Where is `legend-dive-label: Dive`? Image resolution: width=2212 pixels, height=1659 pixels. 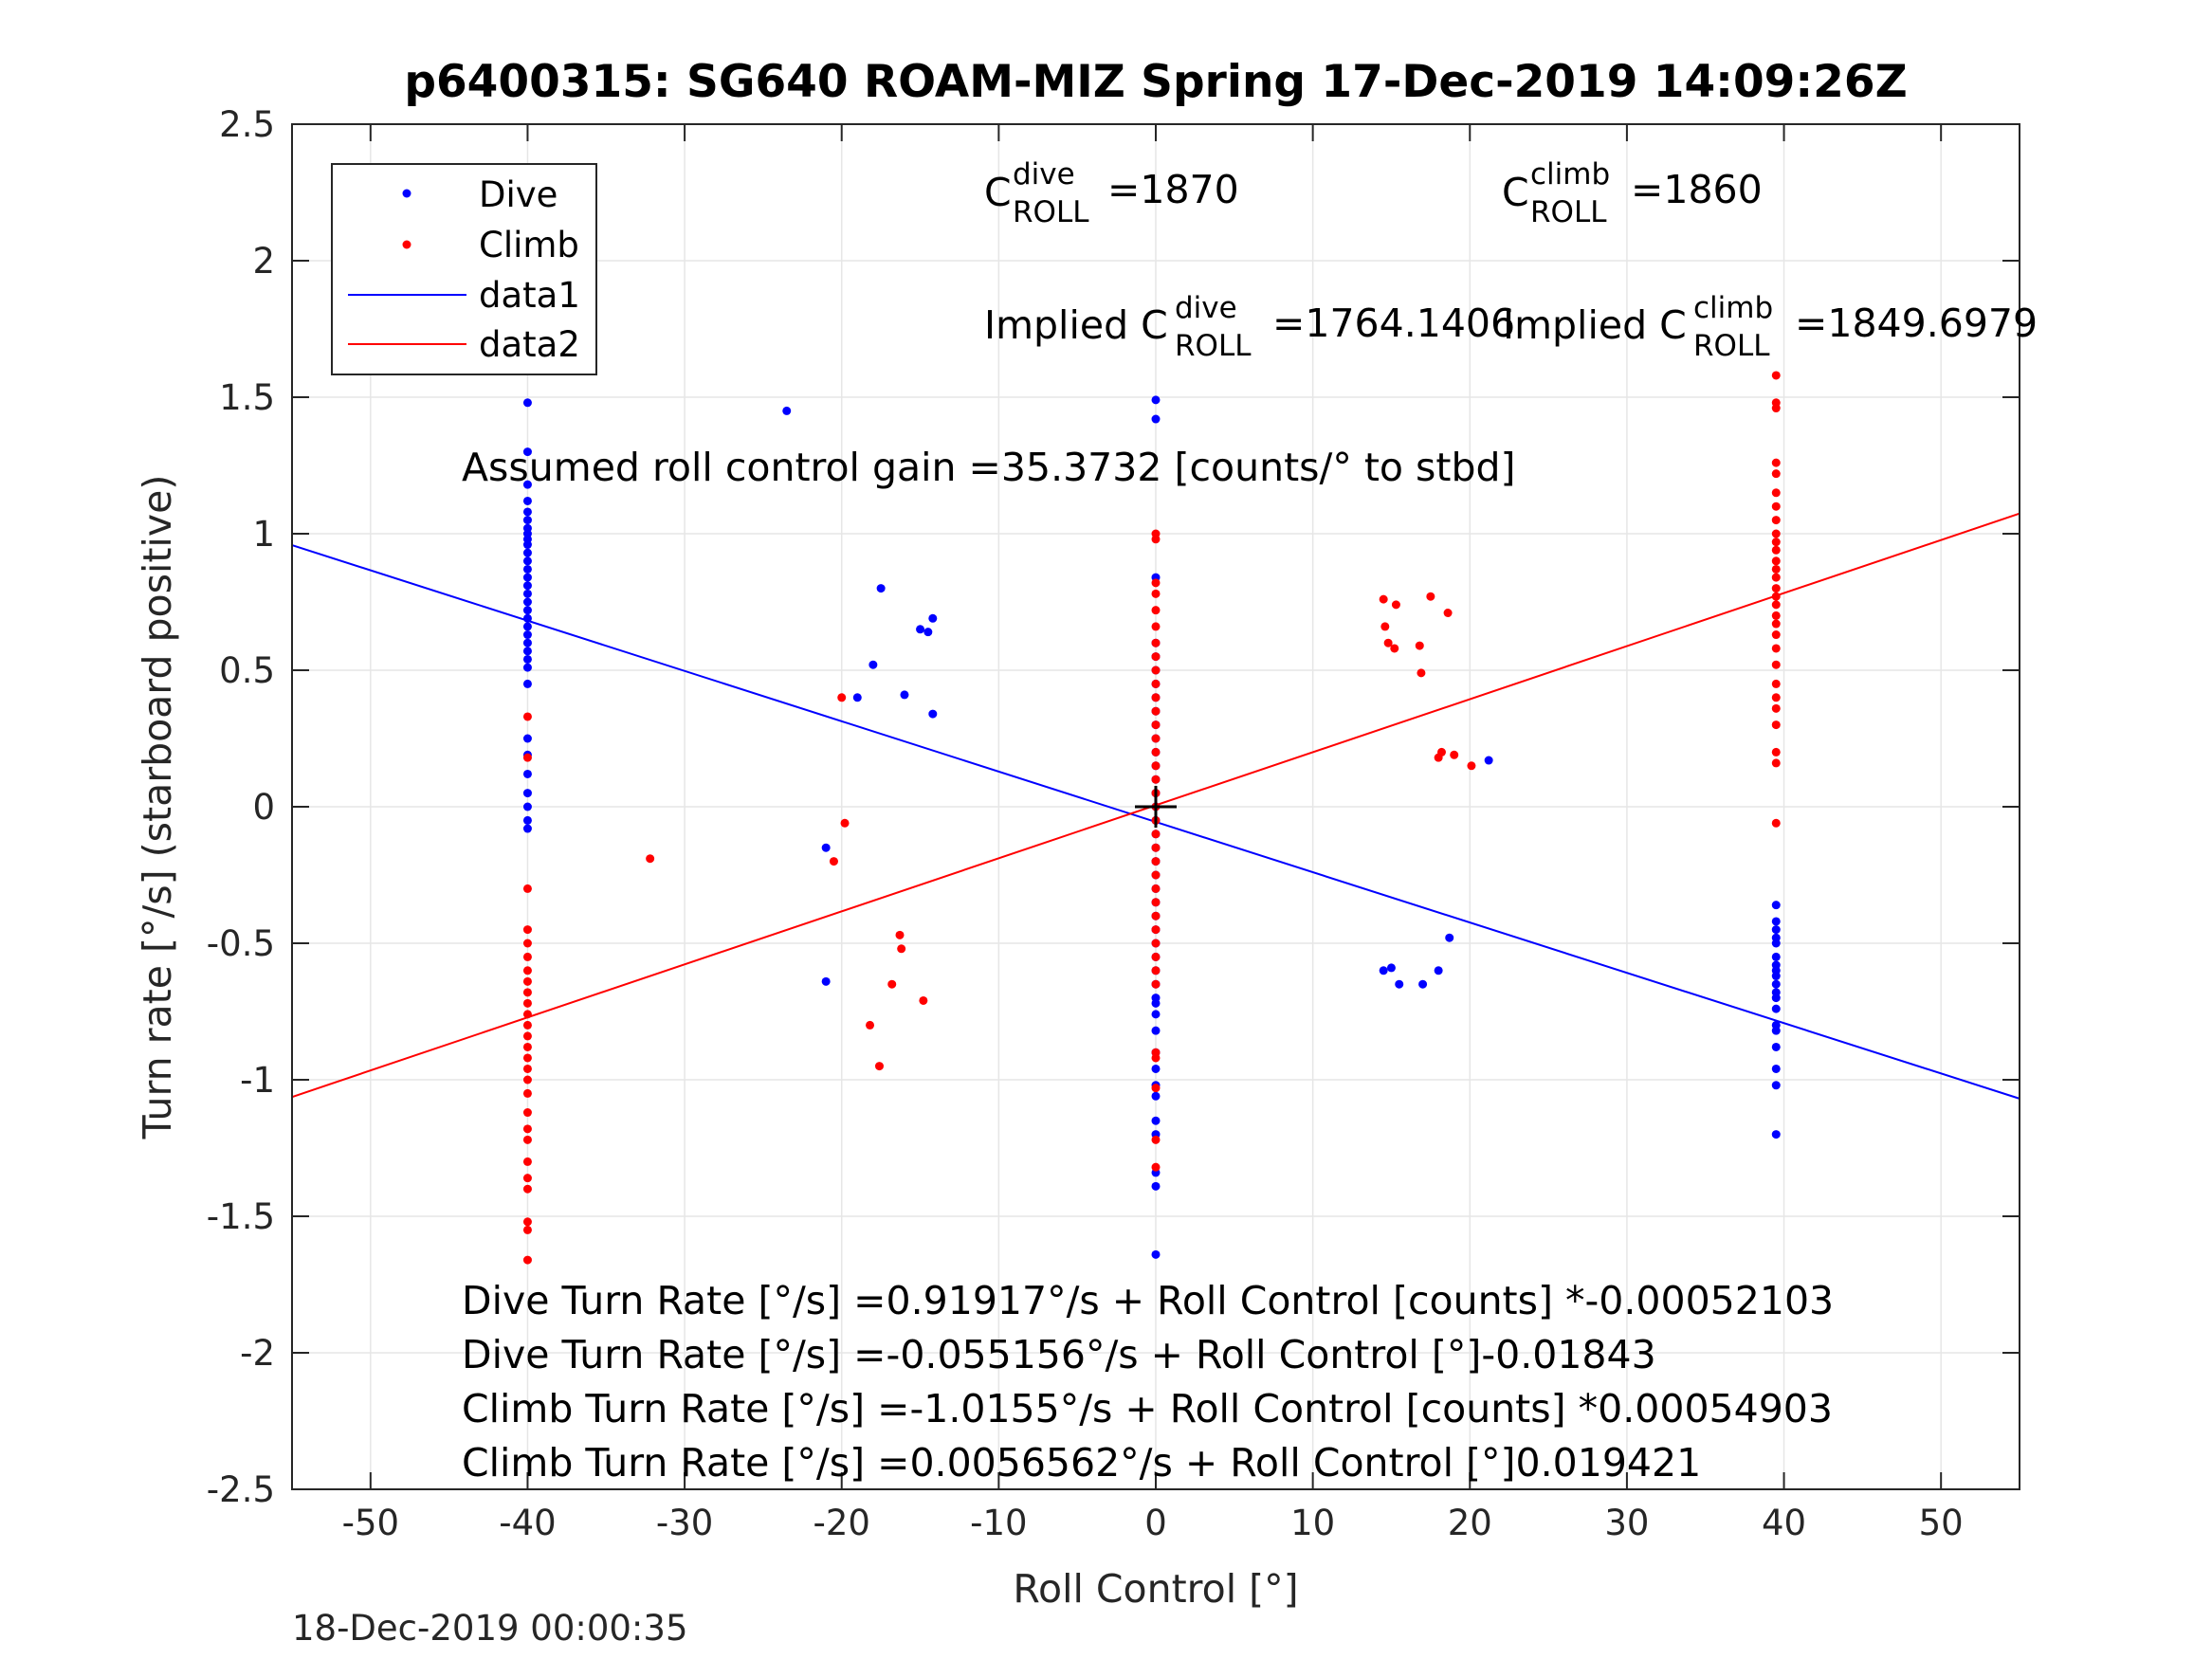
legend-dive-label: Dive is located at coordinates (518, 194).